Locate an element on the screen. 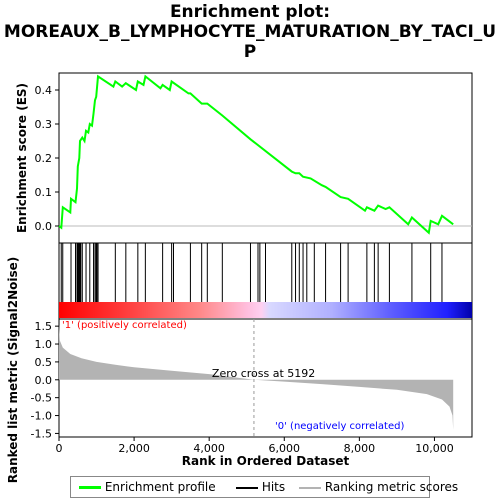 The height and width of the screenshot is (500, 500). xtick-label-5: 10,000 is located at coordinates (434, 448).